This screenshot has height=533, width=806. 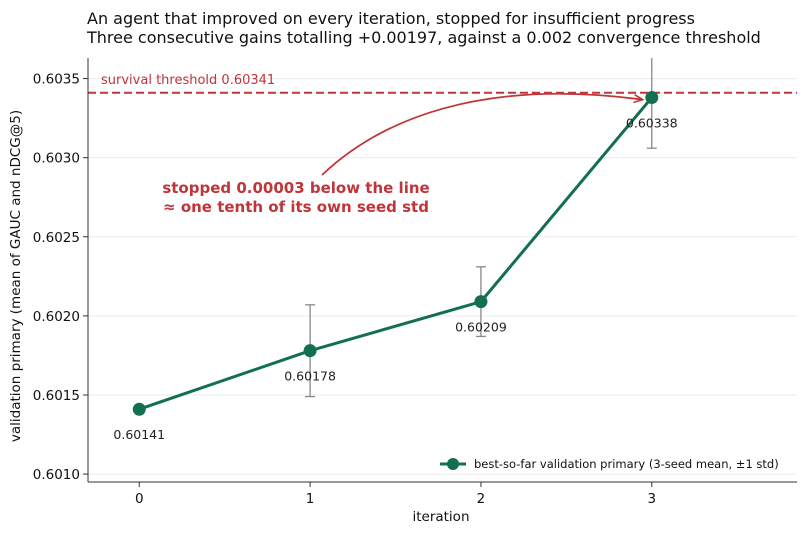 What do you see at coordinates (296, 207) in the screenshot?
I see `annotation-line: ≈ one tenth of its own seed std` at bounding box center [296, 207].